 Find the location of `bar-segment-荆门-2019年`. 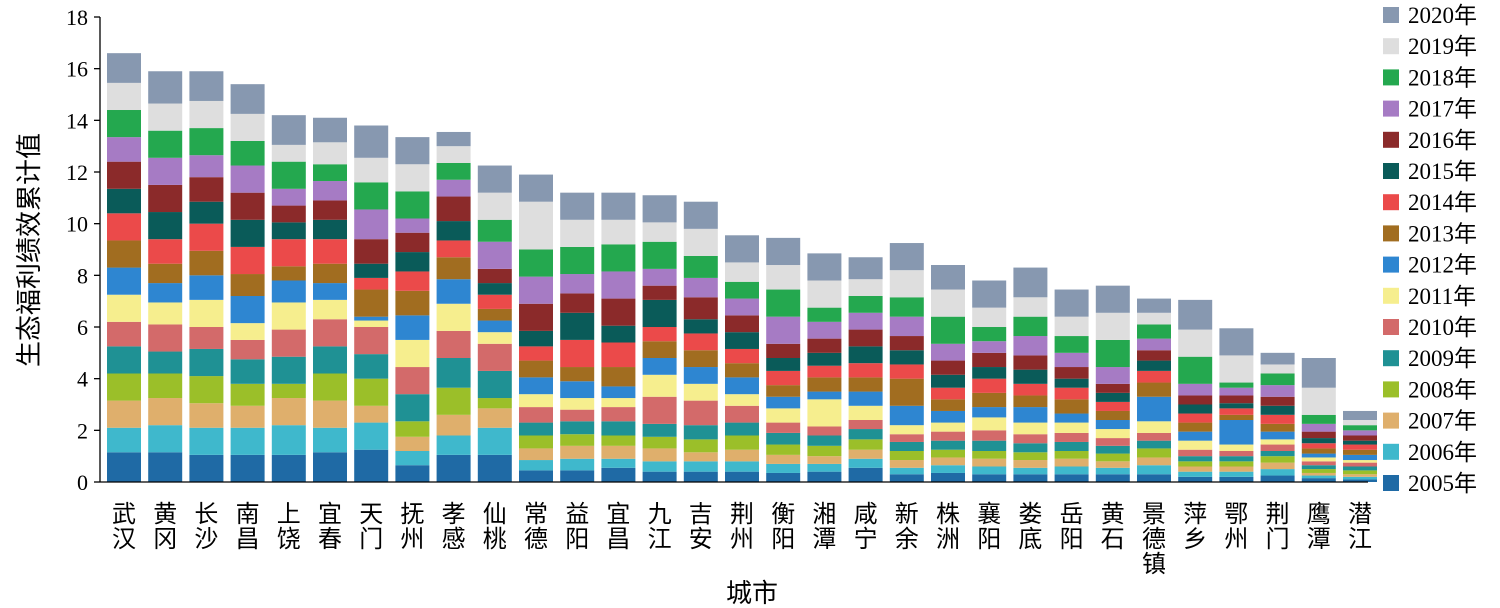

bar-segment-荆门-2019年 is located at coordinates (1277, 369).